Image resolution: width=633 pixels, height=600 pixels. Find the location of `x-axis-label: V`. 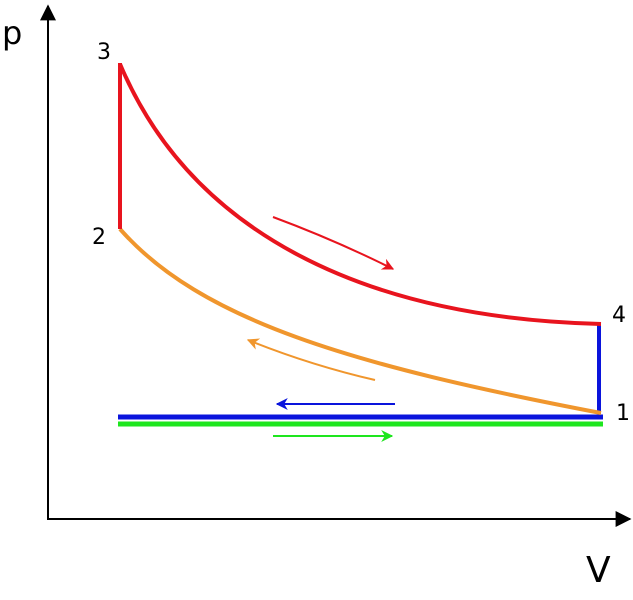

x-axis-label: V is located at coordinates (598, 570).